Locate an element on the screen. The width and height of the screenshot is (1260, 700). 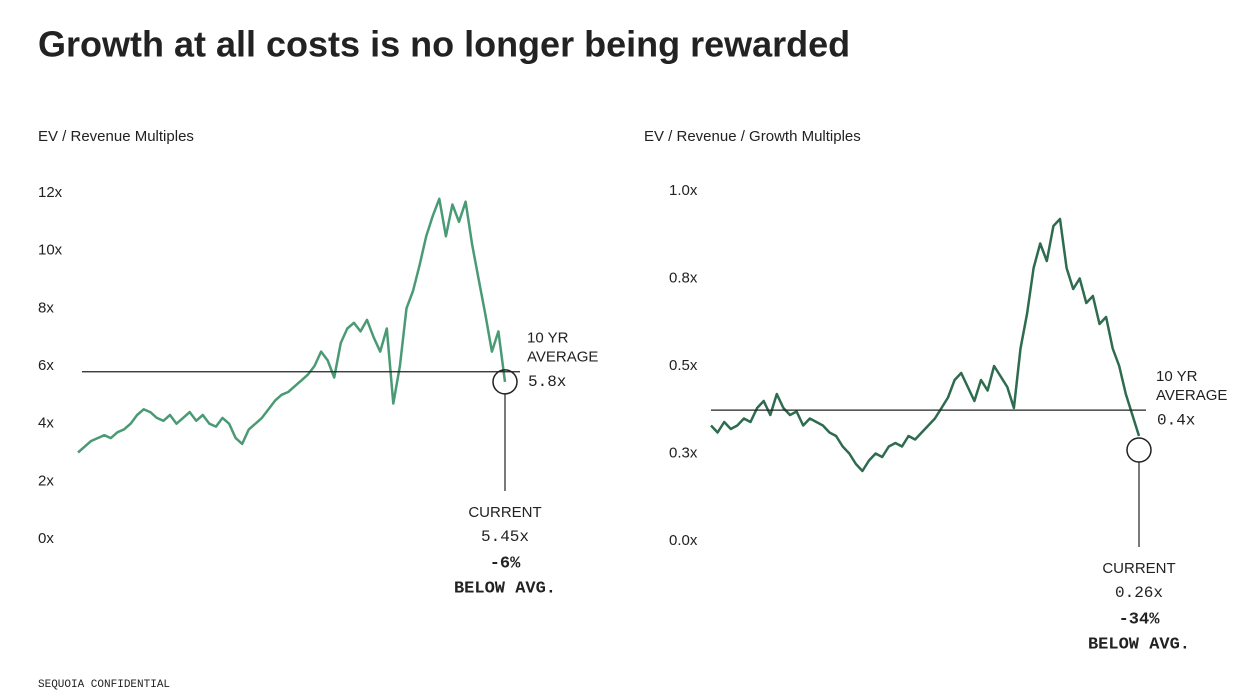
y-tick-label: 4x is located at coordinates (46, 423).